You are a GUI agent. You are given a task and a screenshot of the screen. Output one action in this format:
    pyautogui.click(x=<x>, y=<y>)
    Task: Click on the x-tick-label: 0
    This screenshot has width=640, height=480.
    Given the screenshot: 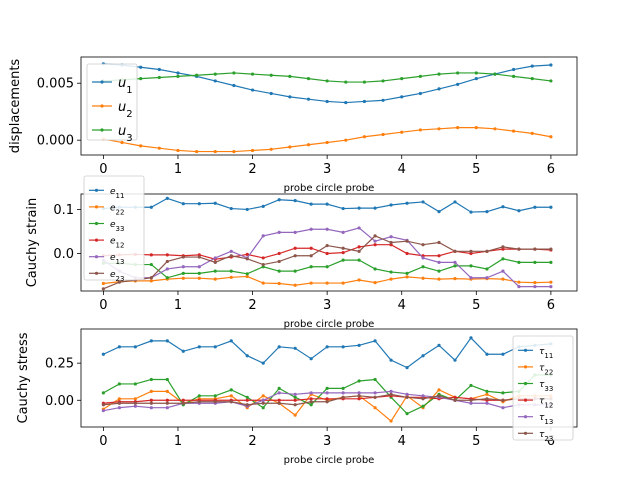 What is the action you would take?
    pyautogui.click(x=103, y=169)
    